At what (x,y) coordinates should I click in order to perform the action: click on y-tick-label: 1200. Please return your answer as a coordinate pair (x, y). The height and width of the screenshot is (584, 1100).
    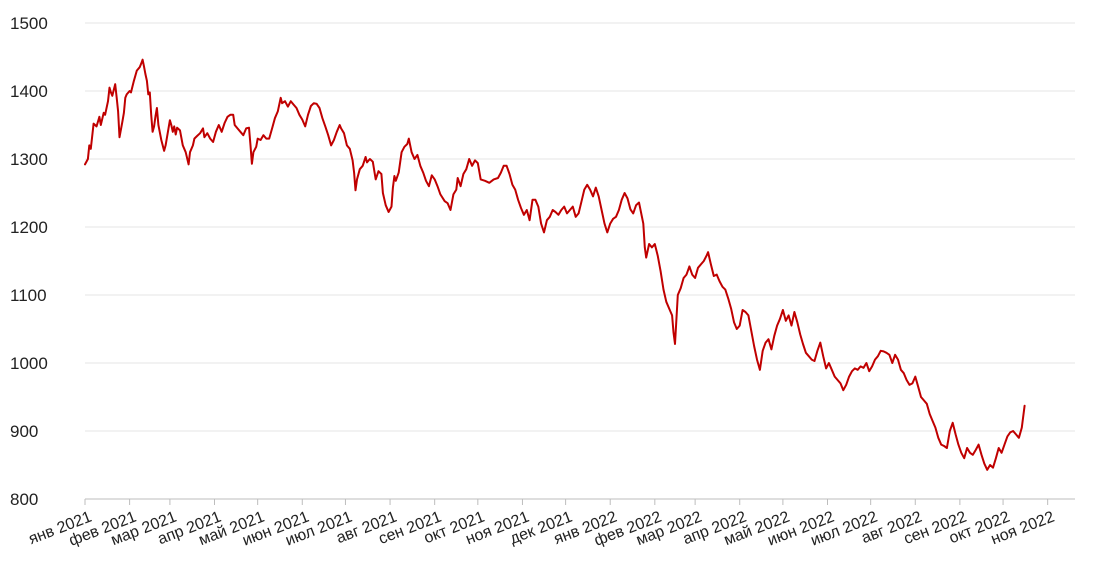
    Looking at the image, I should click on (29, 227).